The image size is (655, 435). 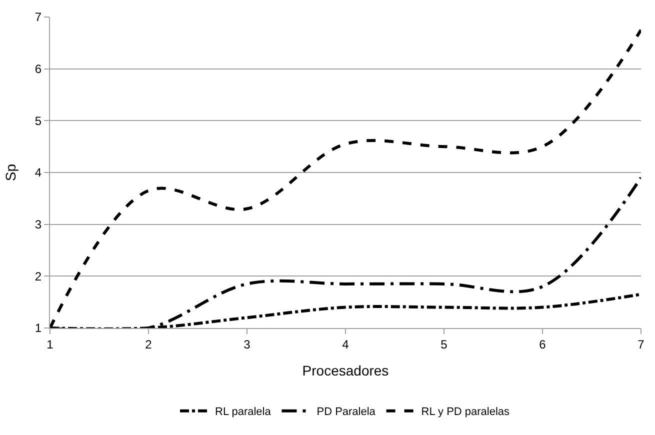 What do you see at coordinates (641, 344) in the screenshot?
I see `x-tick-label: 7` at bounding box center [641, 344].